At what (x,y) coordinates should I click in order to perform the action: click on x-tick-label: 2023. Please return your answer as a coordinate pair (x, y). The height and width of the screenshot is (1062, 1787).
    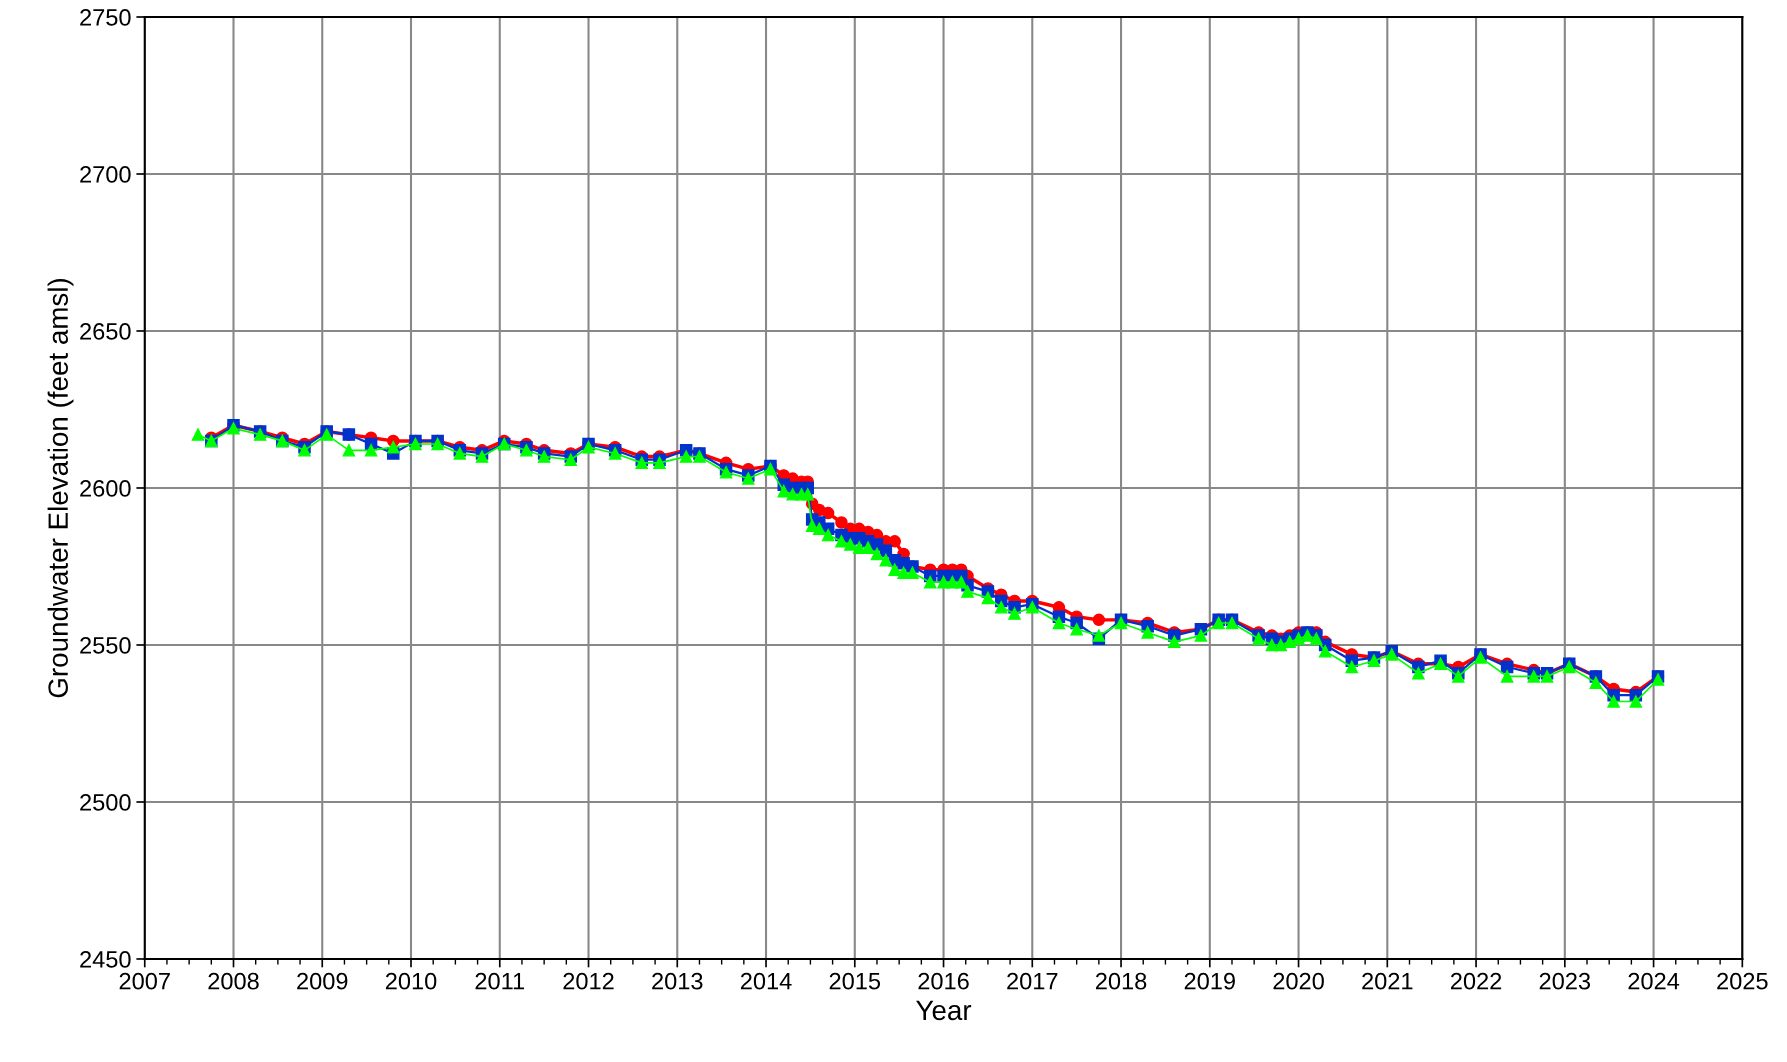
    Looking at the image, I should click on (1565, 981).